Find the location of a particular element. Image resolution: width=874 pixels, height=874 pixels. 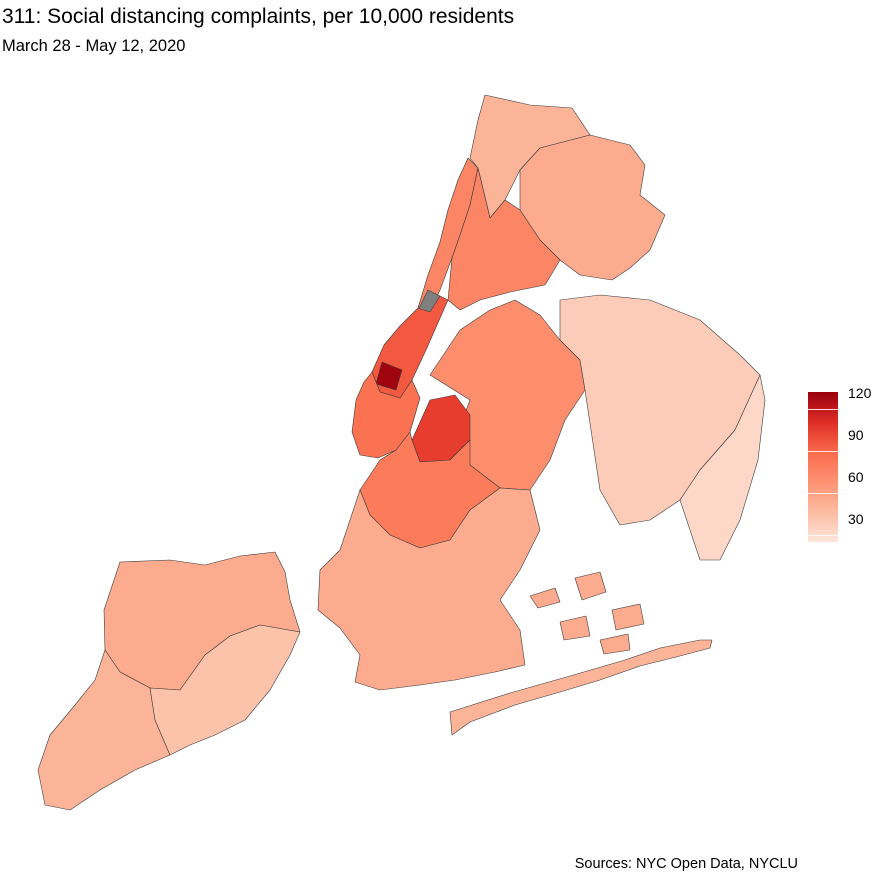

color-legend: 120 90 60 30 is located at coordinates (839, 468).